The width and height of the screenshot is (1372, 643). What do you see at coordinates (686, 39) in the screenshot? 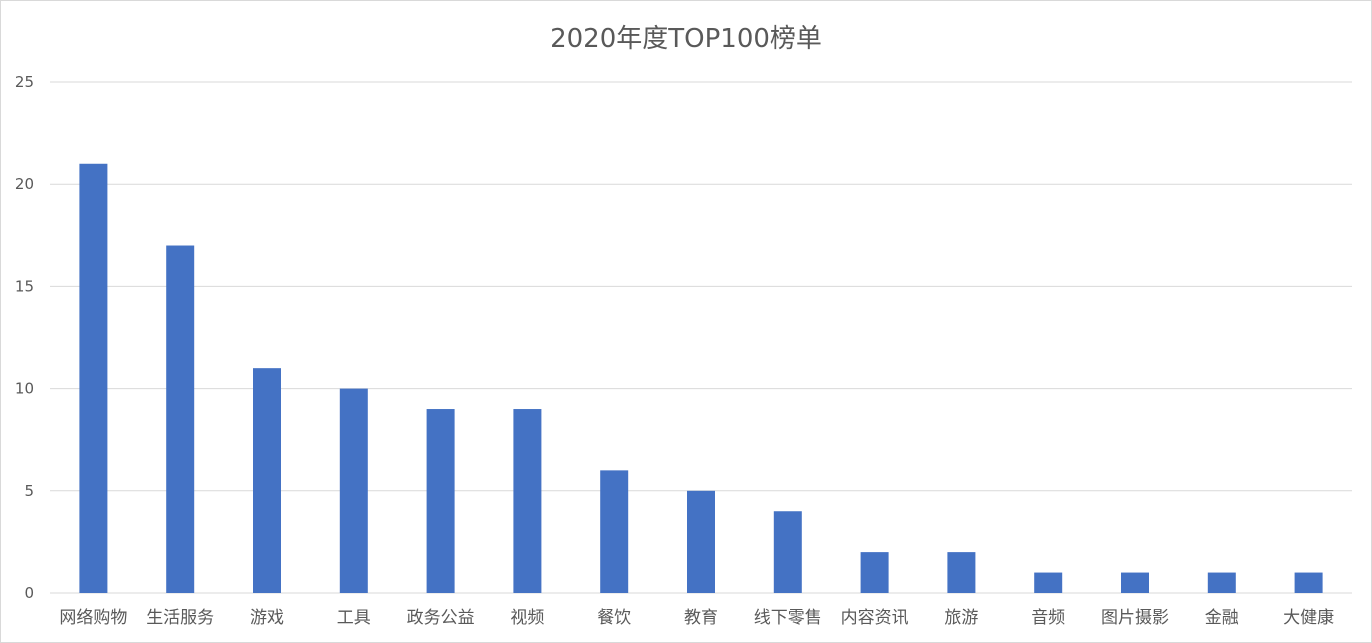
I see `chart-title: 2020年度TOP100榜单` at bounding box center [686, 39].